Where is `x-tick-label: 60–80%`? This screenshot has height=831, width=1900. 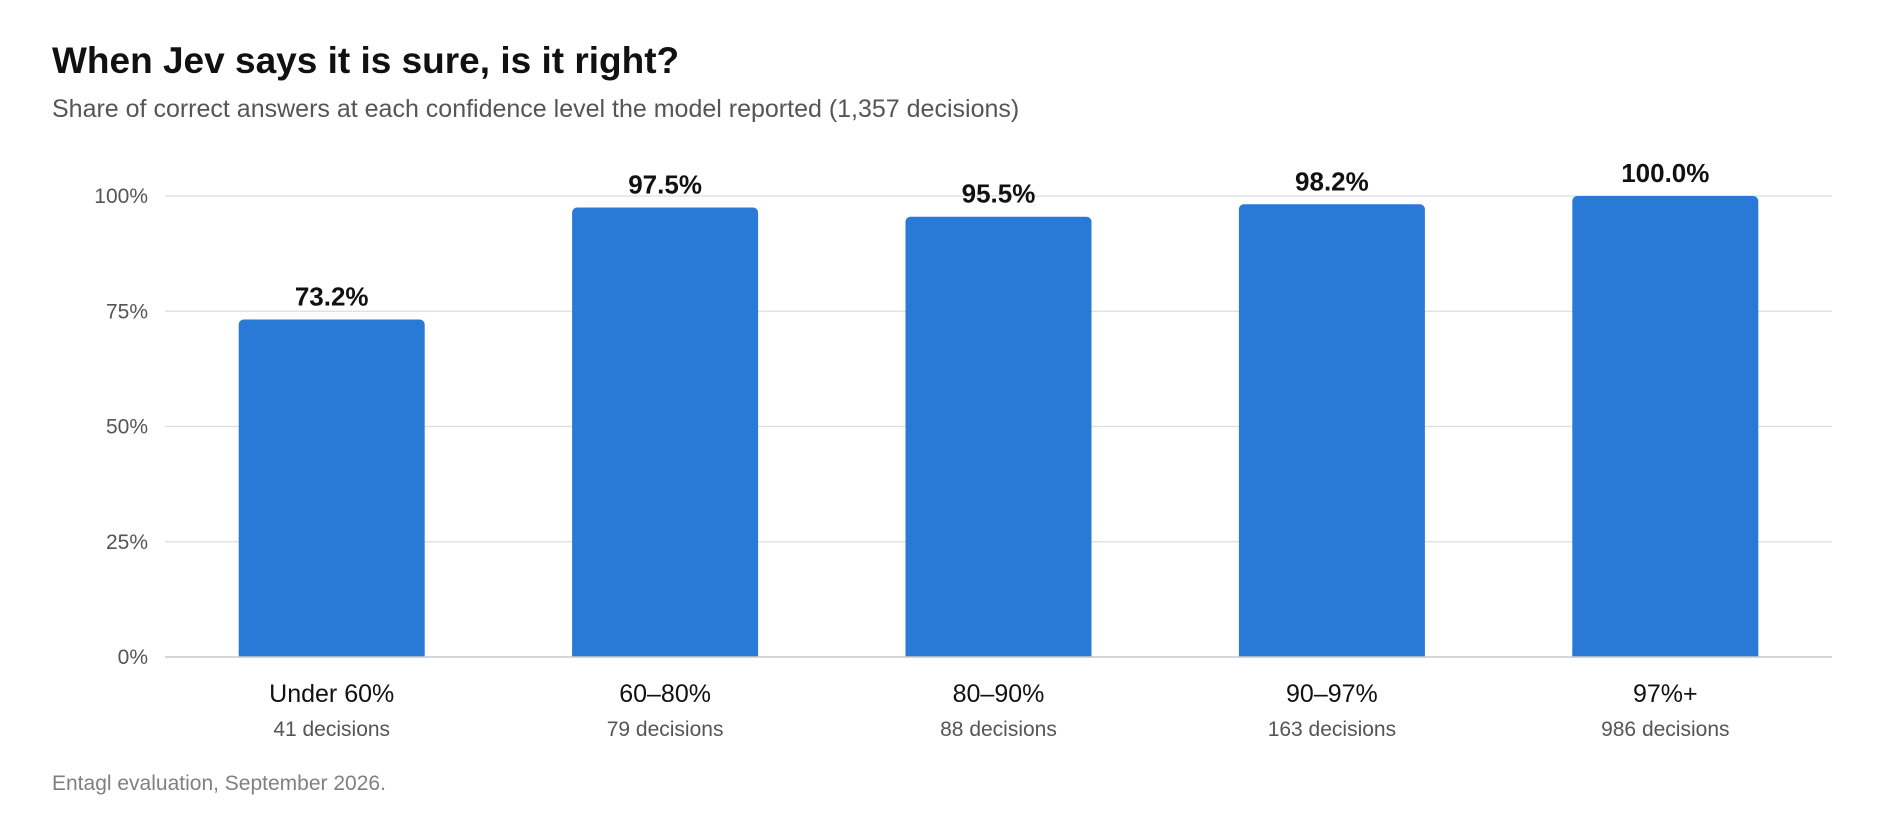 x-tick-label: 60–80% is located at coordinates (665, 694).